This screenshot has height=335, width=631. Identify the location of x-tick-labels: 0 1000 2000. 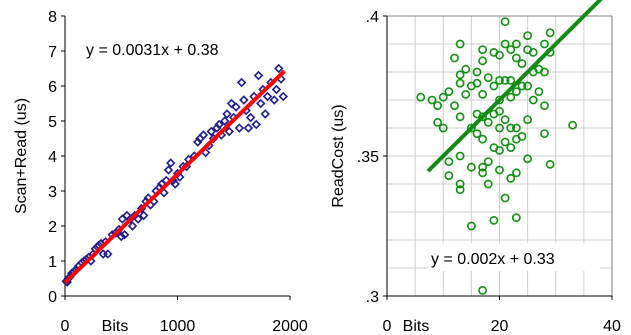
(184, 315).